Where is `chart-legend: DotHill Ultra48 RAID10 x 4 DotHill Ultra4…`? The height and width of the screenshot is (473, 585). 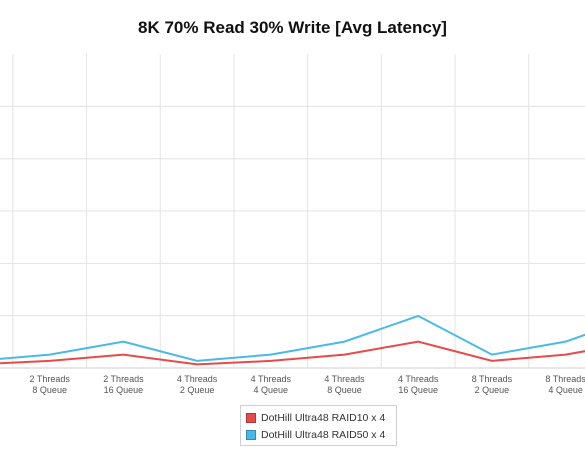
chart-legend: DotHill Ultra48 RAID10 x 4 DotHill Ultra4… is located at coordinates (318, 425).